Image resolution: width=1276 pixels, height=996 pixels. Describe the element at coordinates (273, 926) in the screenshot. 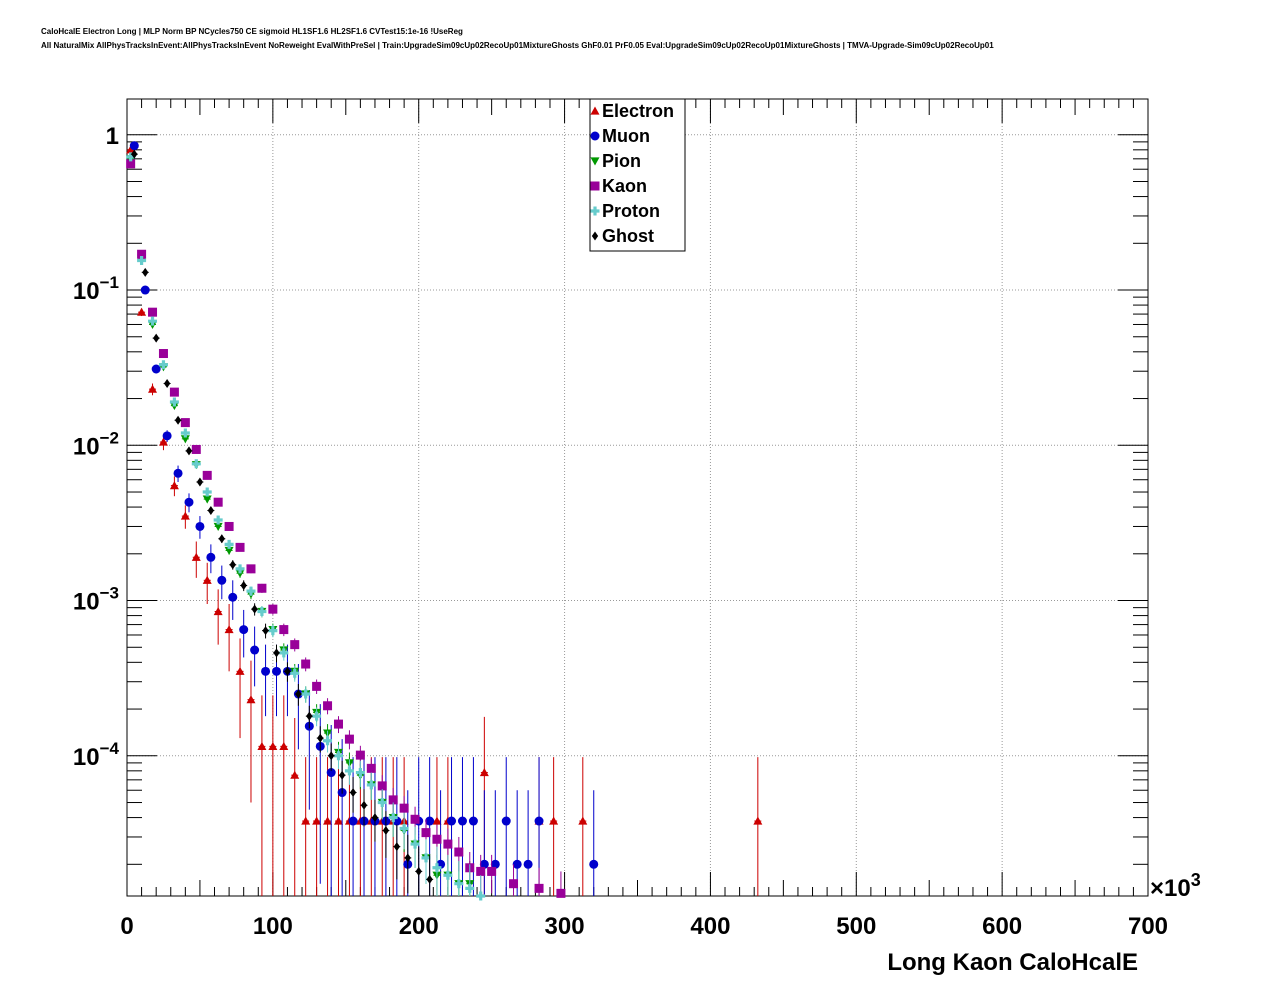

I see `x-tick-label: 100` at that location.